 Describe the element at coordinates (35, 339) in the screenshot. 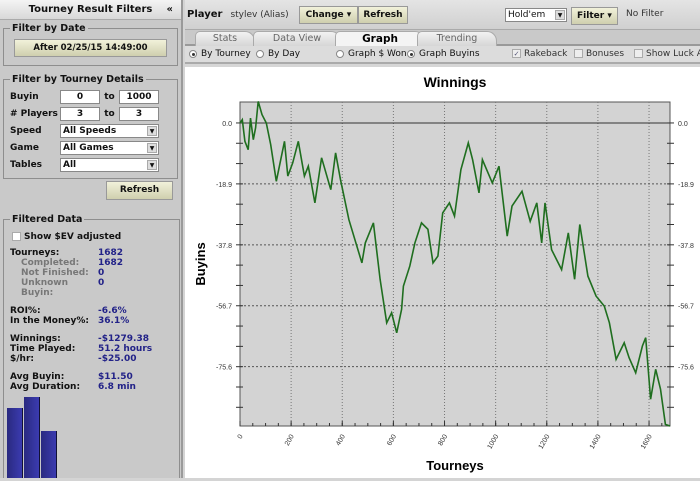

I see `stat-label: Winnings:` at that location.